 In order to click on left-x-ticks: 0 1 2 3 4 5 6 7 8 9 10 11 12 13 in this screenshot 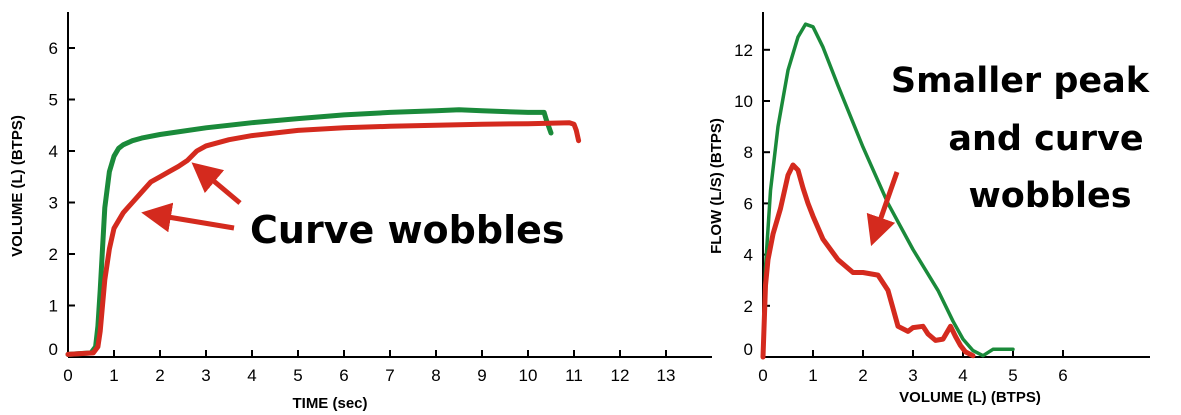, I will do `click(369, 367)`.